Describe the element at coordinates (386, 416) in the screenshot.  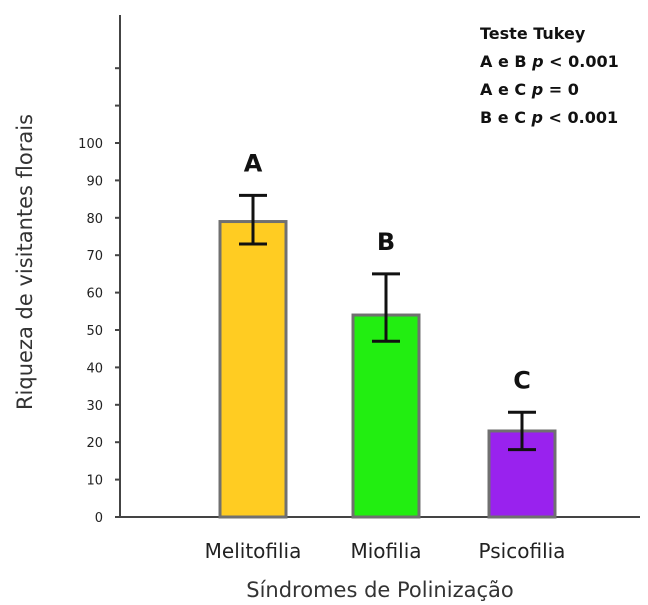
I see `bar-miofilia` at that location.